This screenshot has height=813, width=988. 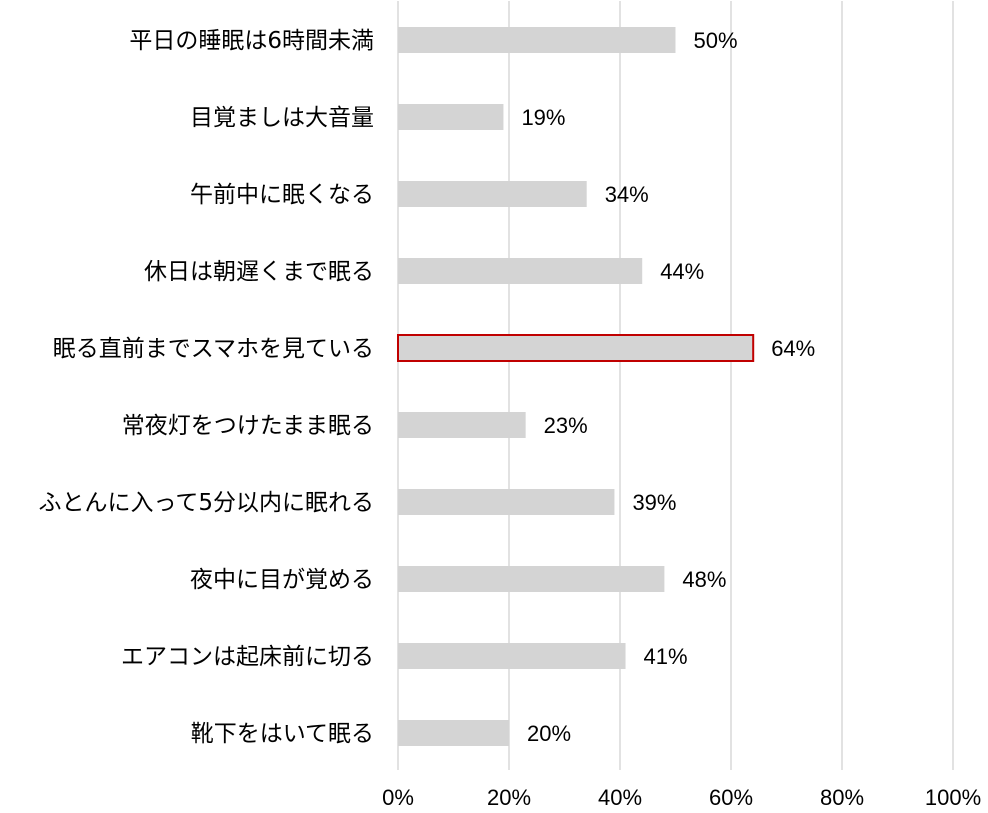 I want to click on data-label: 39%, so click(x=654, y=502).